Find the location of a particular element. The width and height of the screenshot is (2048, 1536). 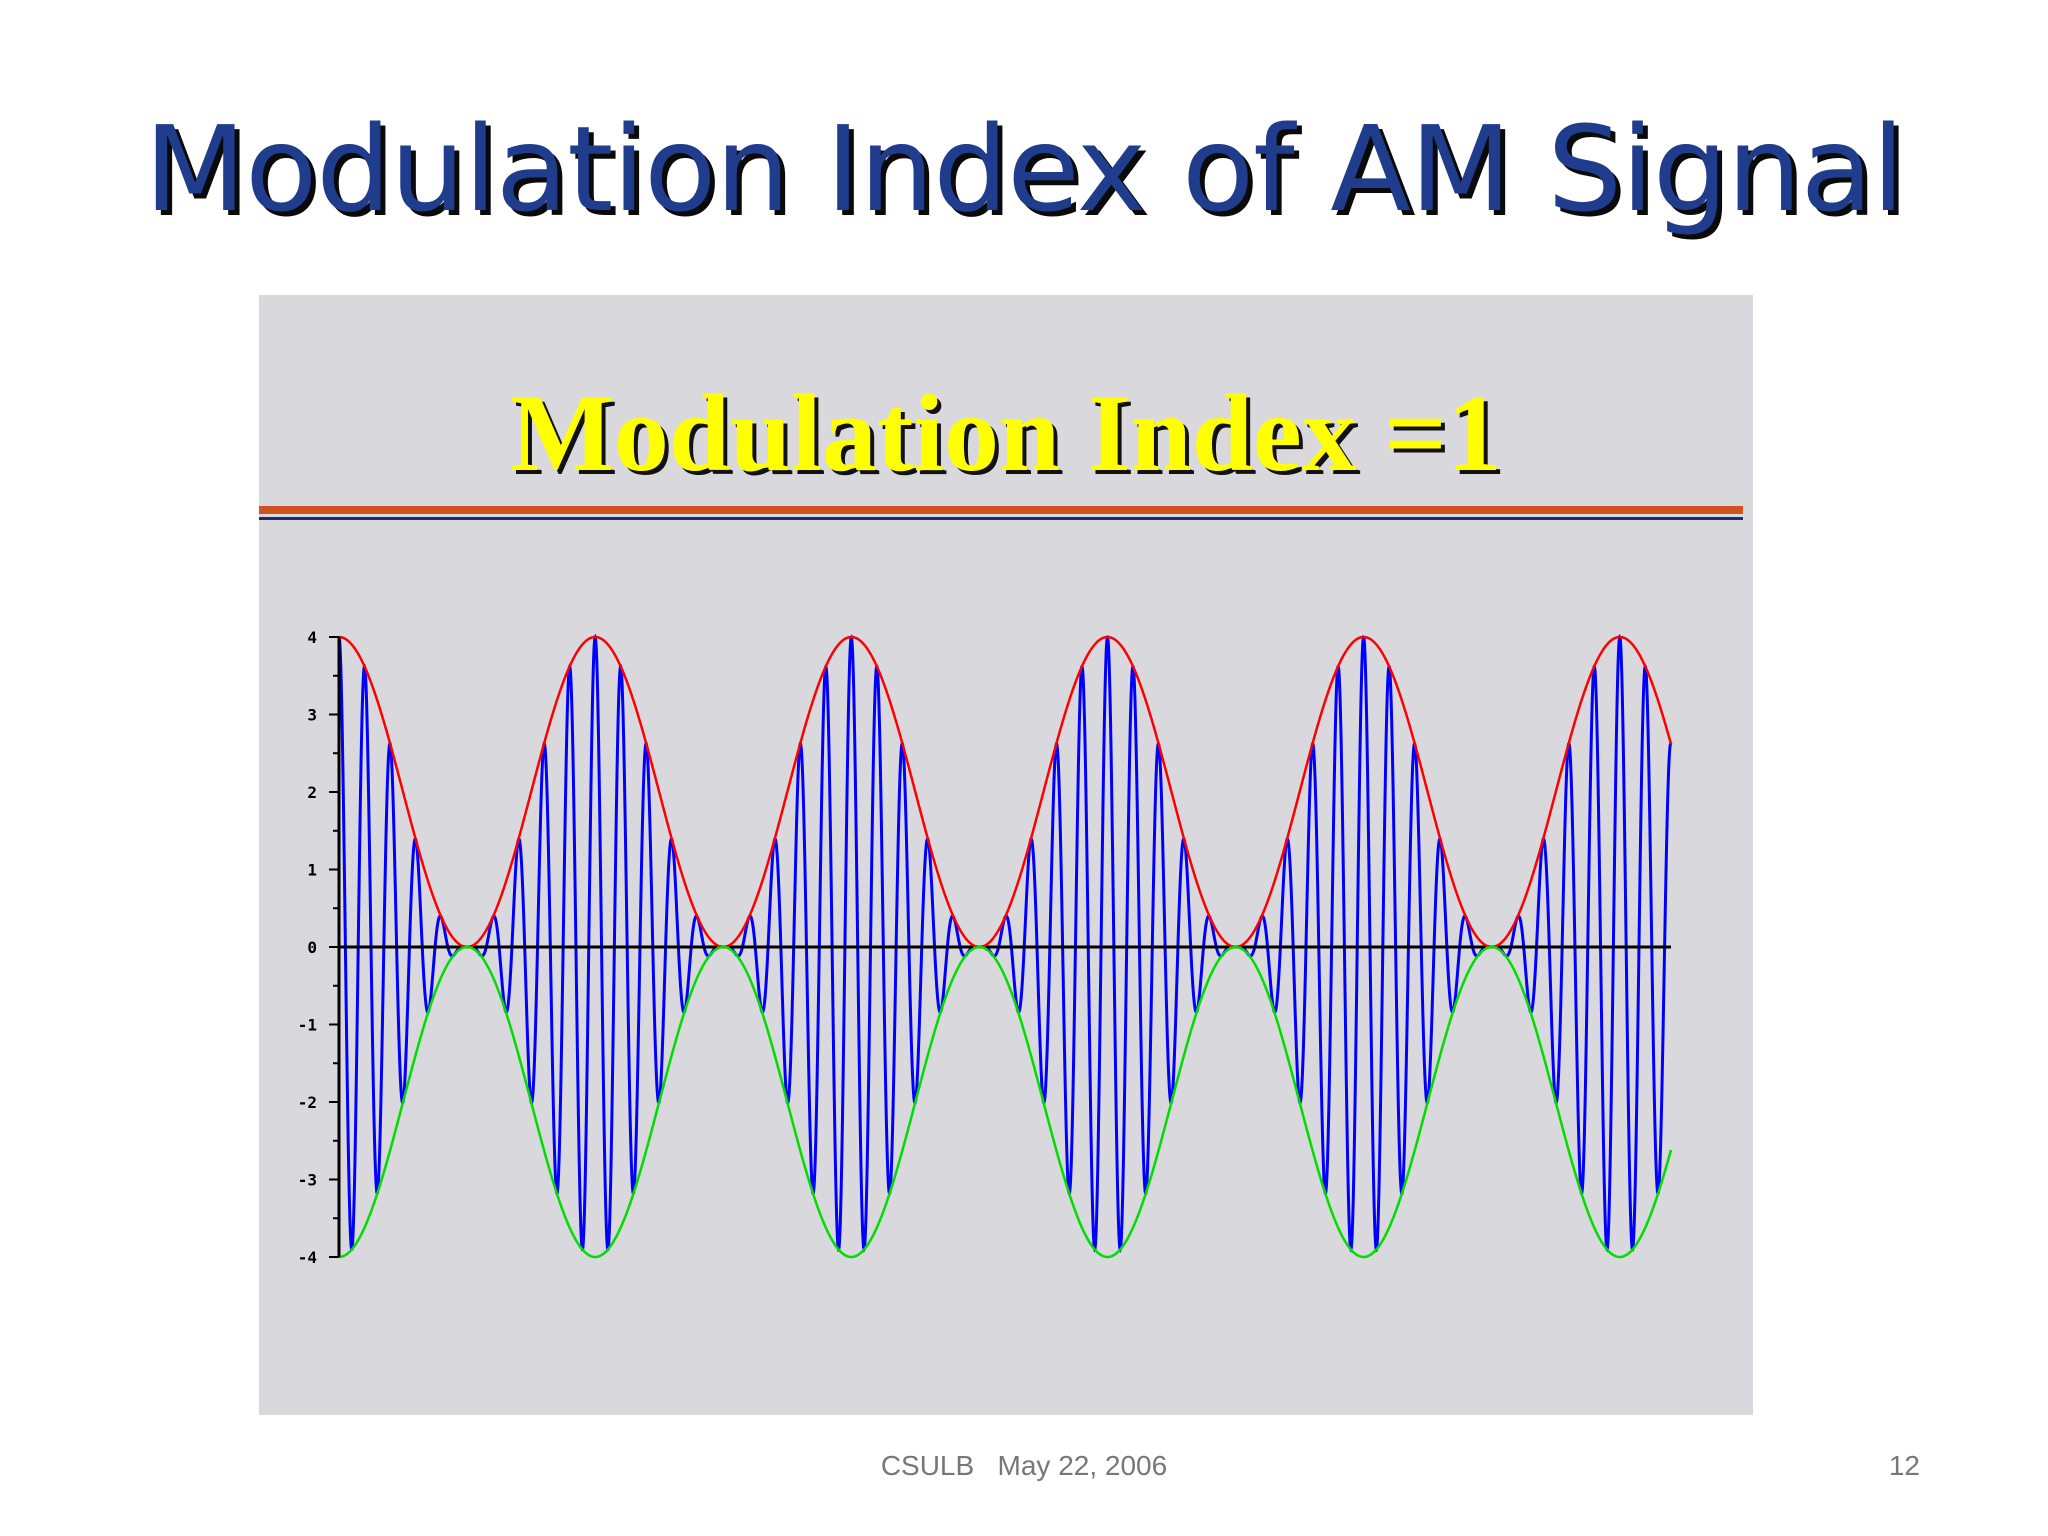

blue-divider is located at coordinates (1001, 518).